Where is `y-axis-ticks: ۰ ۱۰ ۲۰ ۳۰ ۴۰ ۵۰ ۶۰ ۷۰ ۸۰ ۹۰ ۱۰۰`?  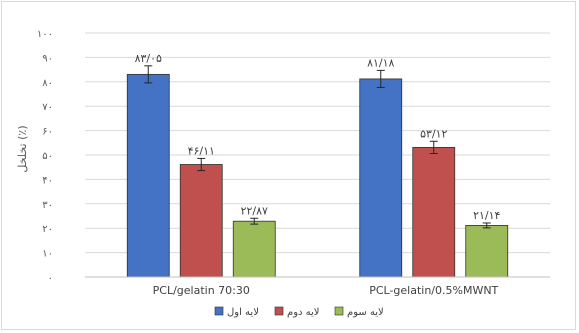
y-axis-ticks: ۰ ۱۰ ۲۰ ۳۰ ۴۰ ۵۰ ۶۰ ۷۰ ۸۰ ۹۰ ۱۰۰ is located at coordinates (45, 156).